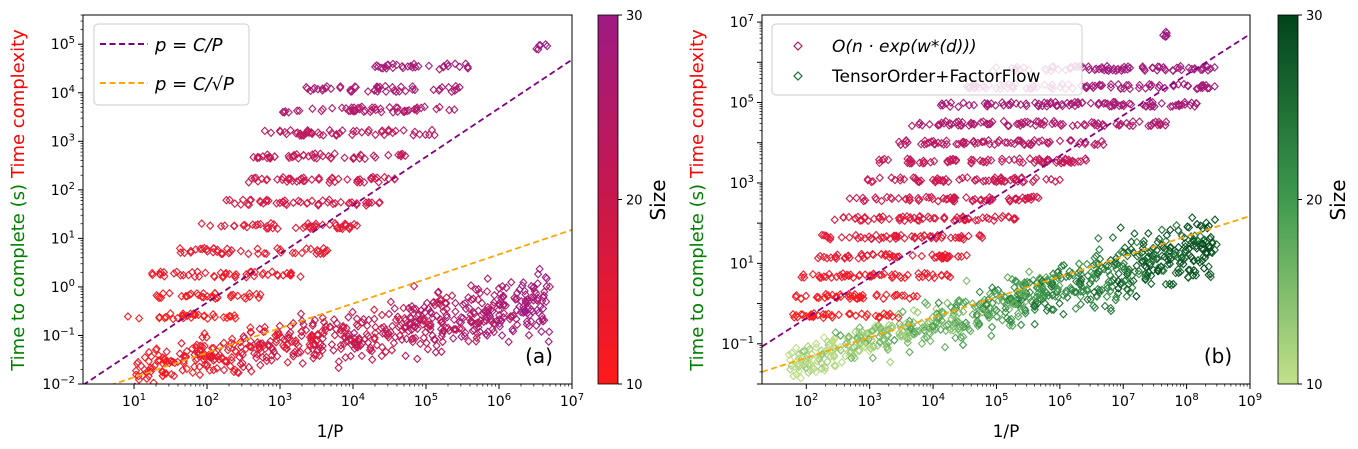  Describe the element at coordinates (1250, 401) in the screenshot. I see `x-tick-label: 109` at that location.